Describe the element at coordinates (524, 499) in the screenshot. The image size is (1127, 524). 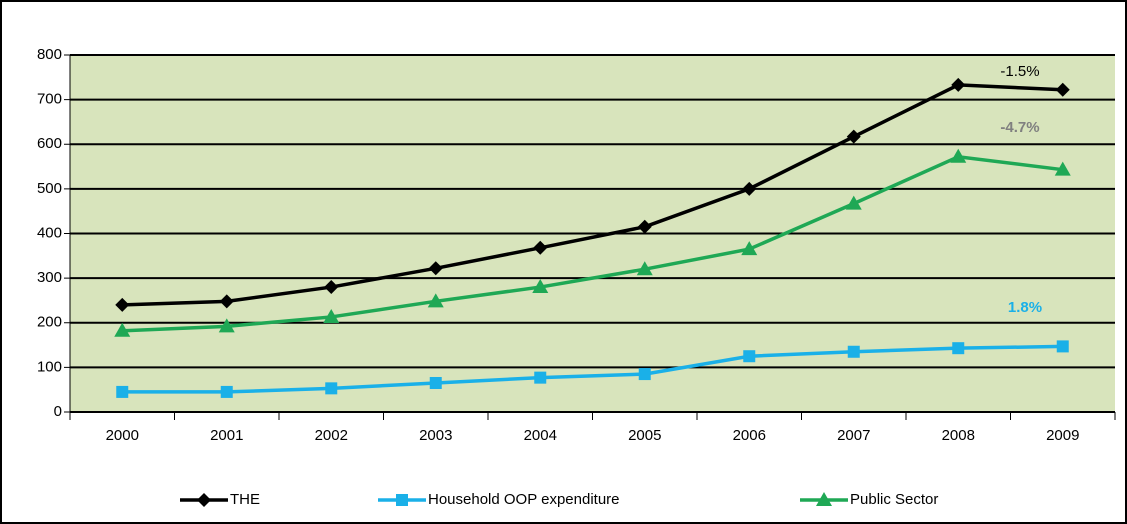
I see `legend-label: Household OOP expenditure` at that location.